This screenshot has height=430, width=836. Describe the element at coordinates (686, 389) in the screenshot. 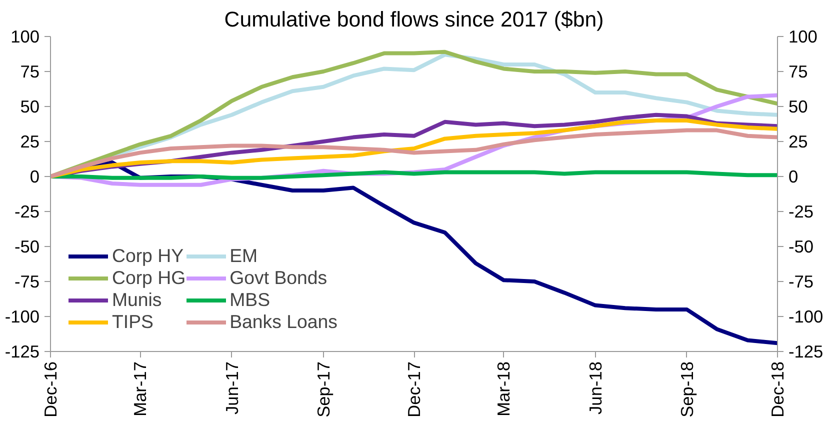

I see `x-tick-label: Sep-18` at that location.